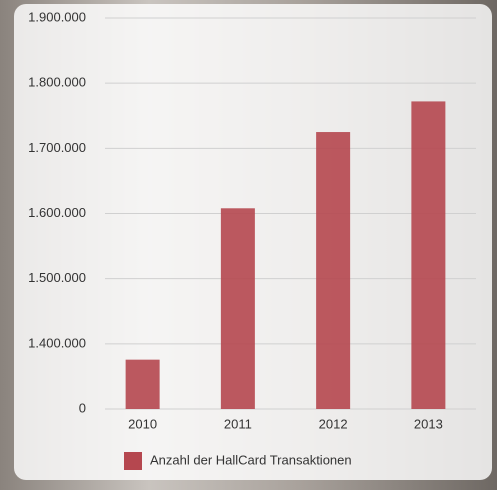 The height and width of the screenshot is (495, 497). What do you see at coordinates (238, 423) in the screenshot?
I see `x-tick-label: 2011` at bounding box center [238, 423].